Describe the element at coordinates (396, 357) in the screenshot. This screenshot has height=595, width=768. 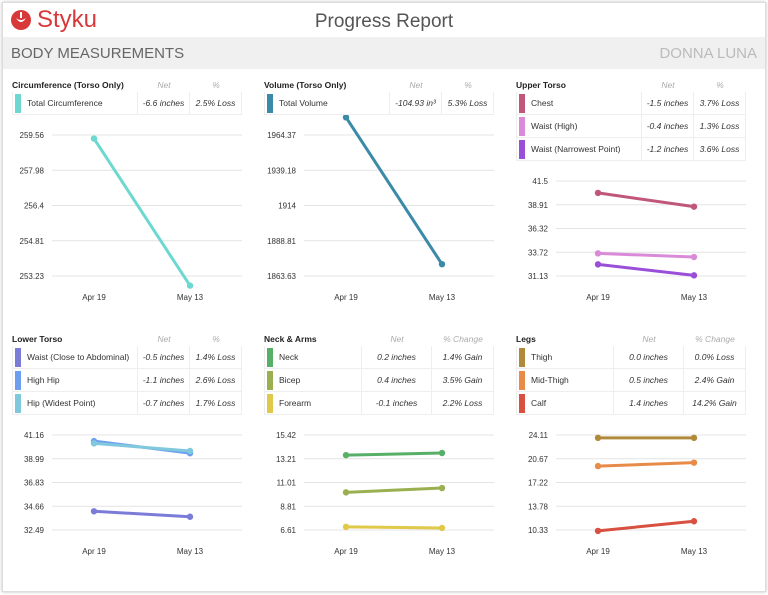
I see `net-value: 0.2 inches` at that location.